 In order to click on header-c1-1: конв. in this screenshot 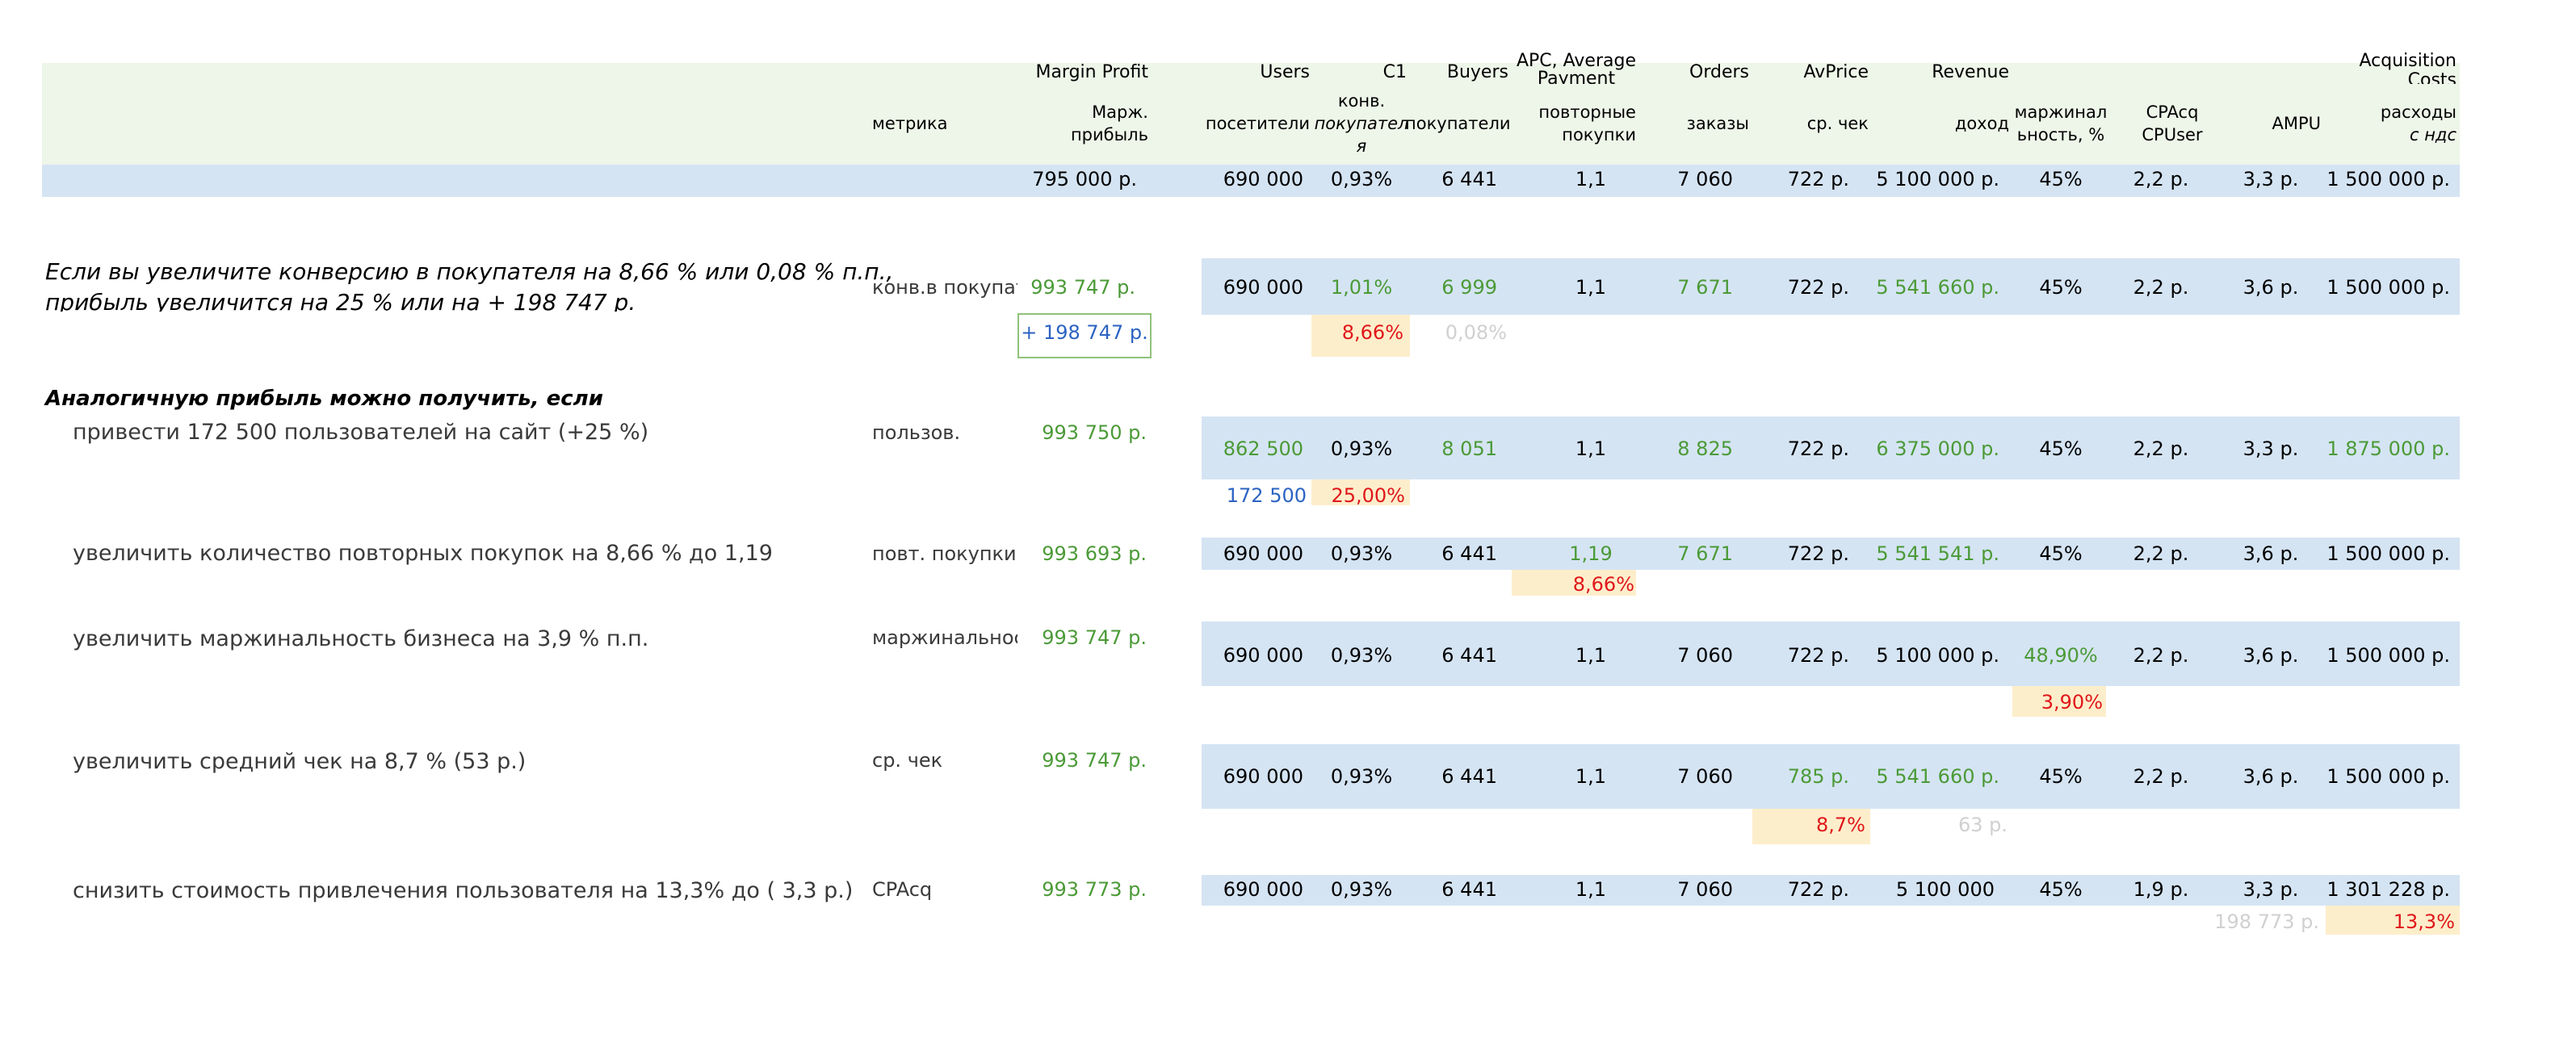, I will do `click(1362, 101)`.